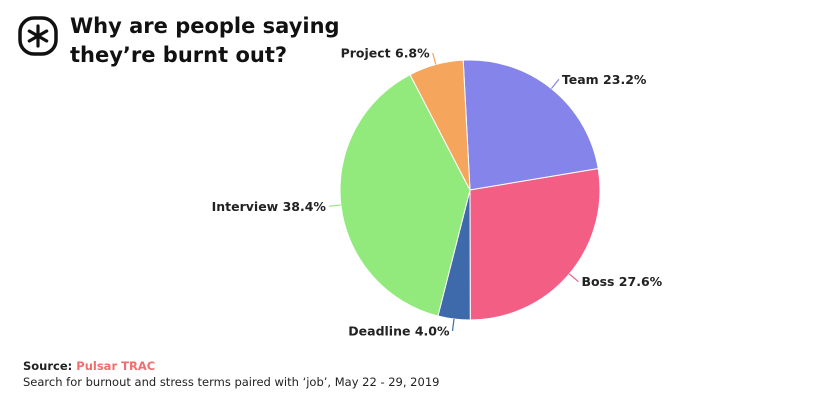 This screenshot has width=840, height=400. I want to click on pie-leader-team, so click(555, 84).